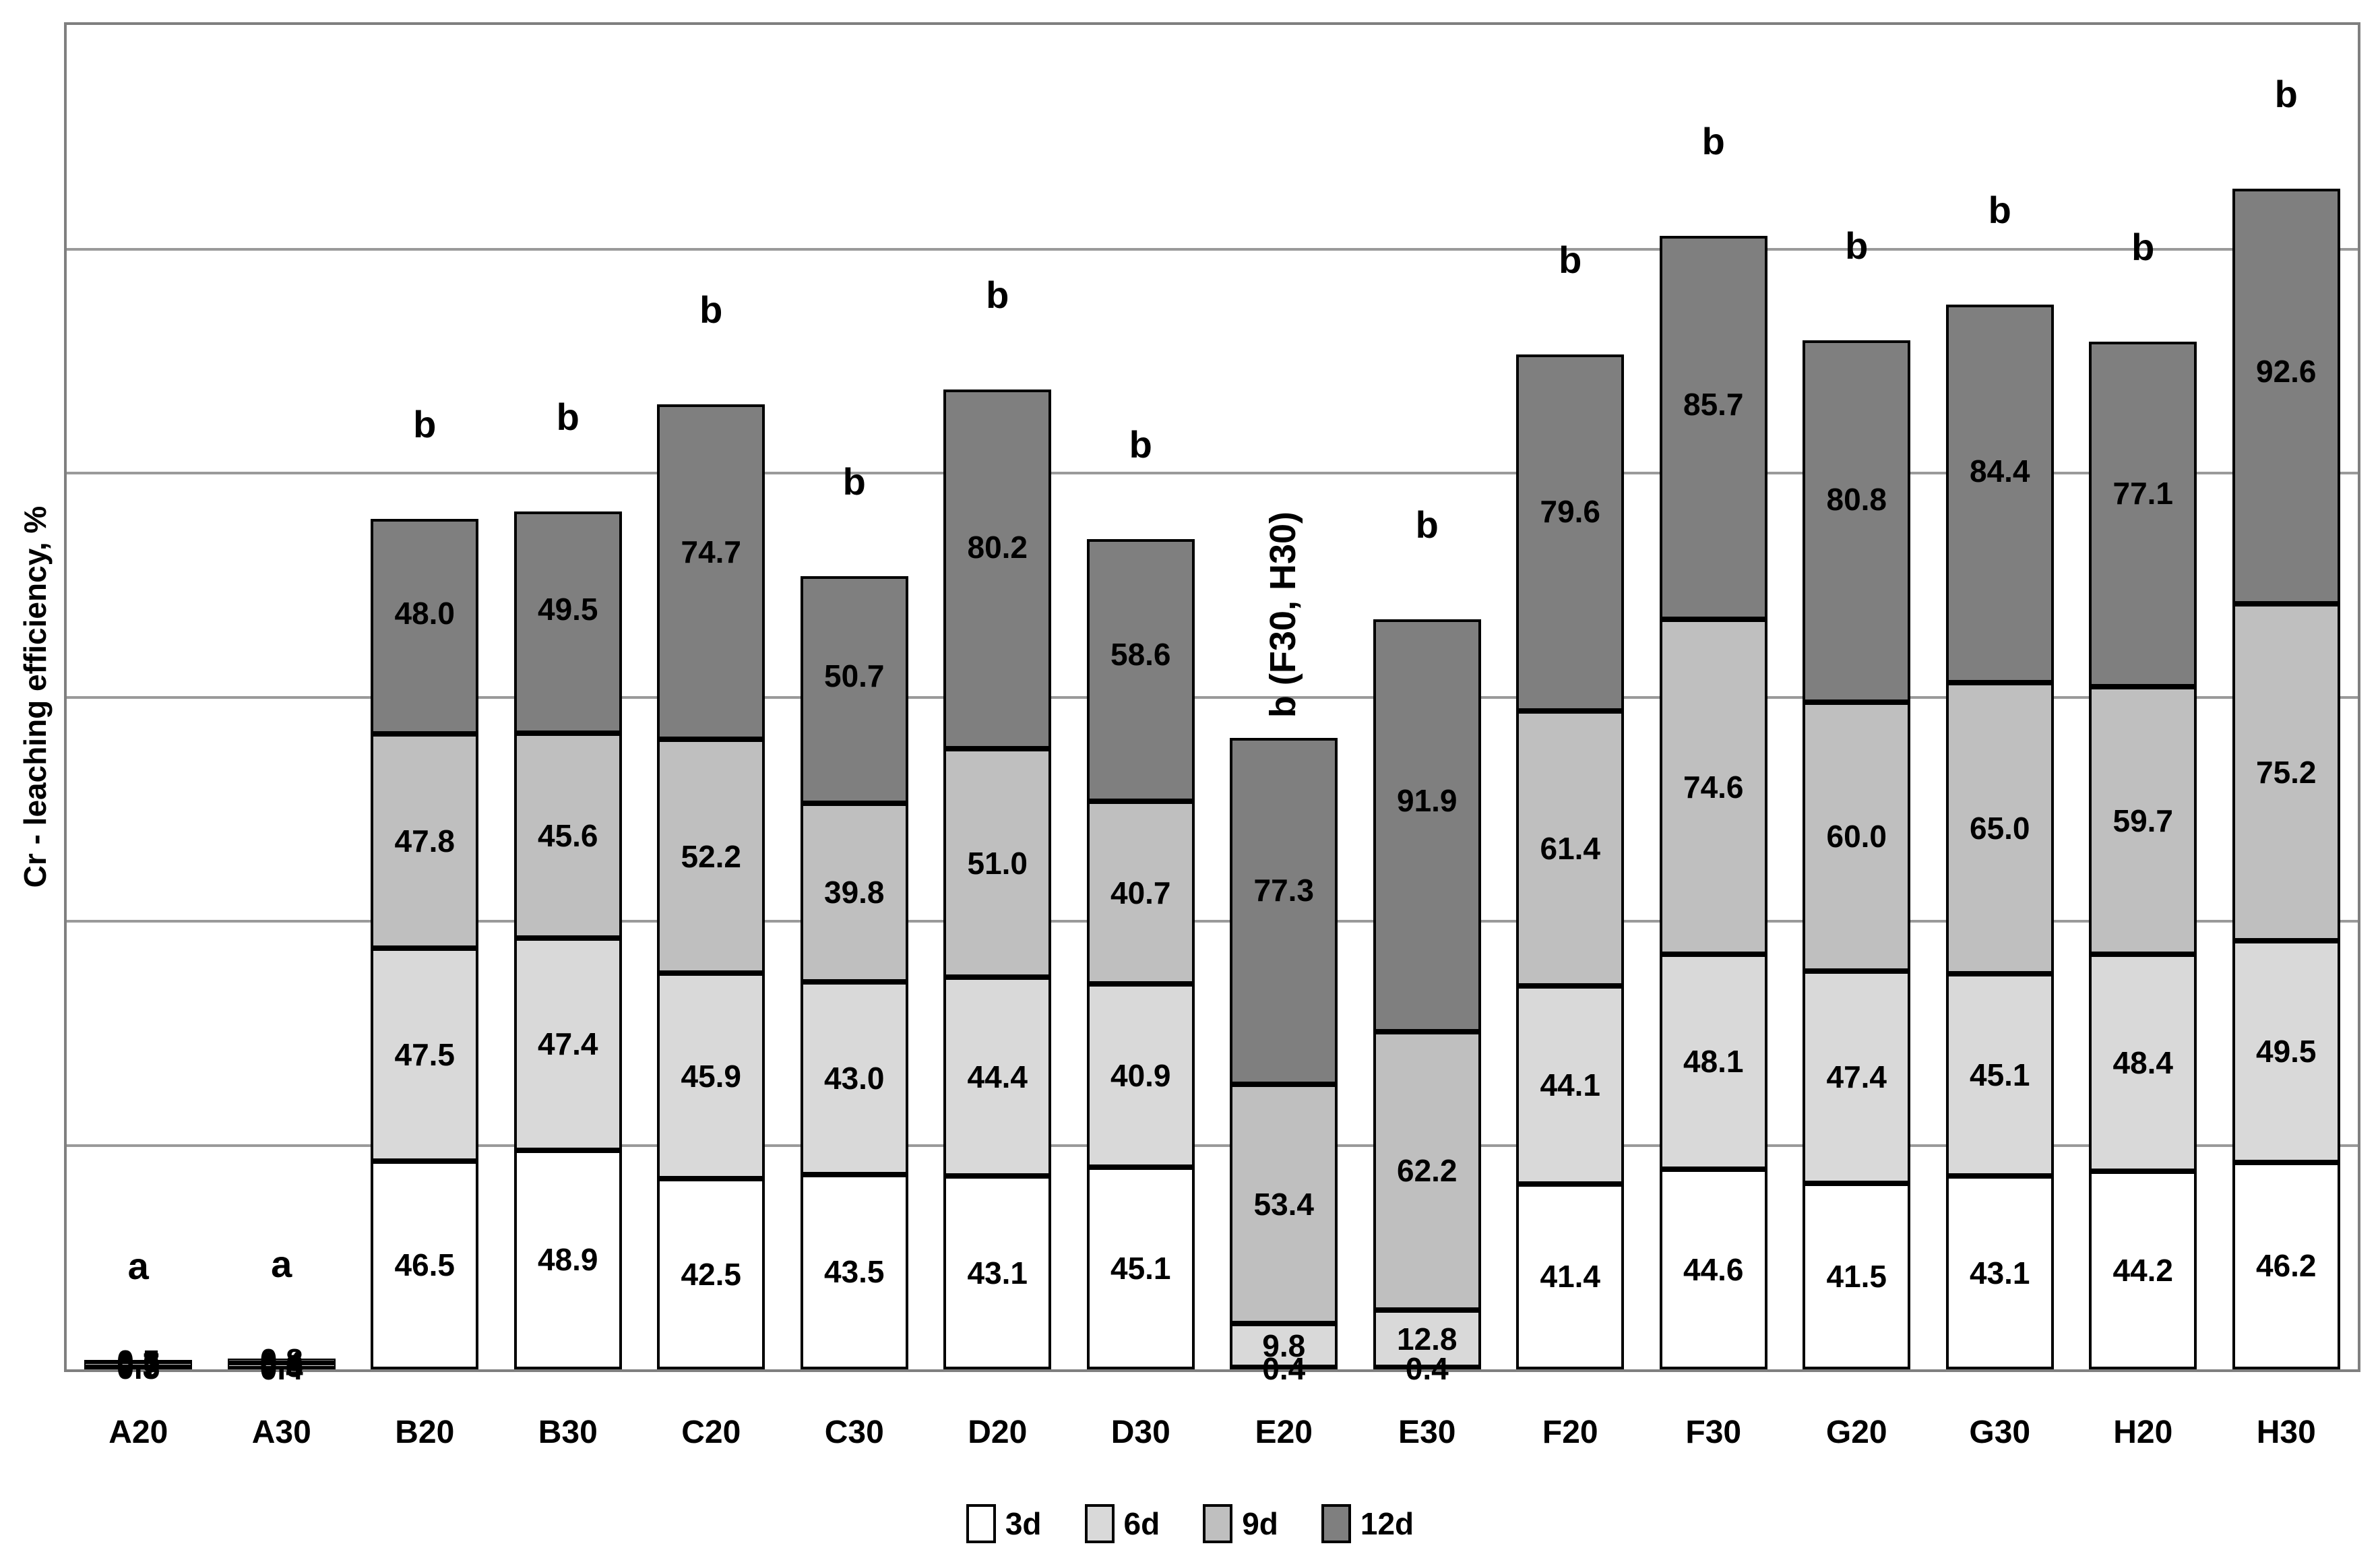  What do you see at coordinates (2000, 1433) in the screenshot?
I see `x-axis-label-G30: G30` at bounding box center [2000, 1433].